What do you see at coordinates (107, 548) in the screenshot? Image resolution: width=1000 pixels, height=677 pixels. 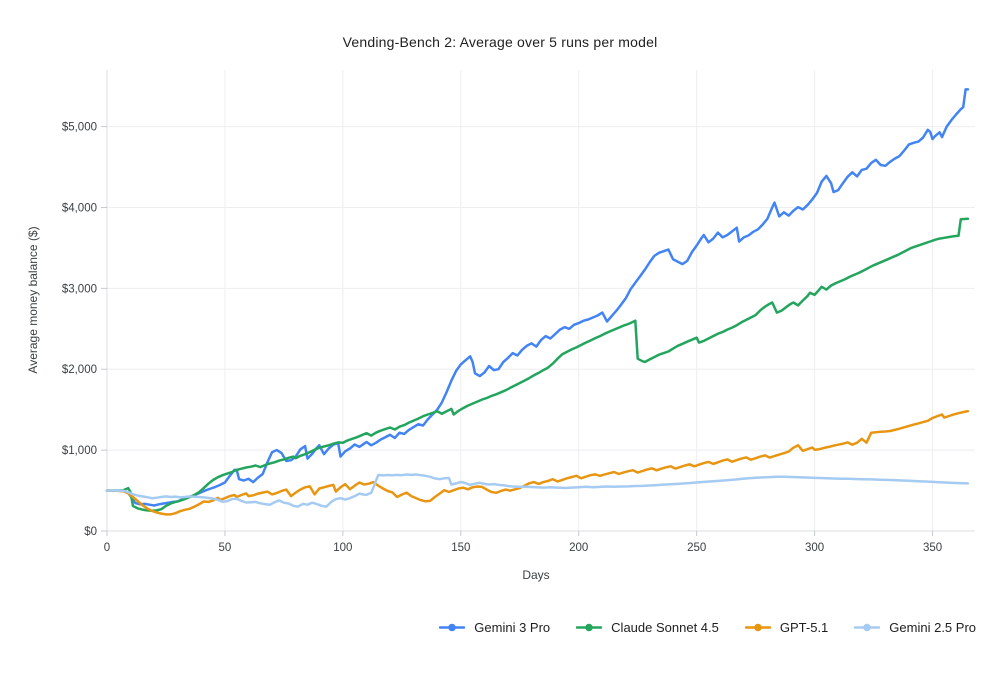 I see `x-tick-label: 0` at bounding box center [107, 548].